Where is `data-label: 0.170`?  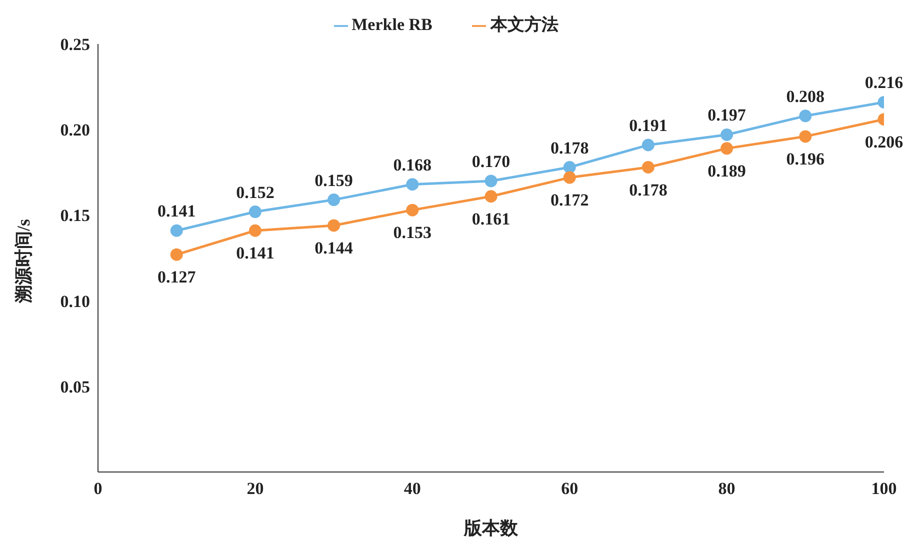 data-label: 0.170 is located at coordinates (491, 161).